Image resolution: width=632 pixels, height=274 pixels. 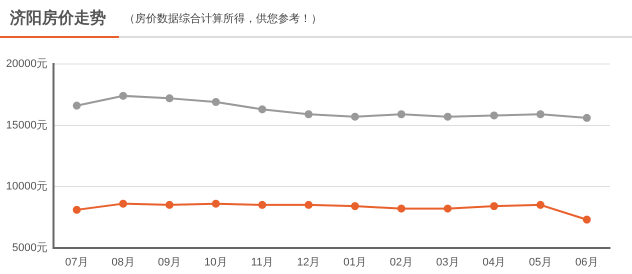 I want to click on x-tick-label: 10月, so click(x=216, y=262).